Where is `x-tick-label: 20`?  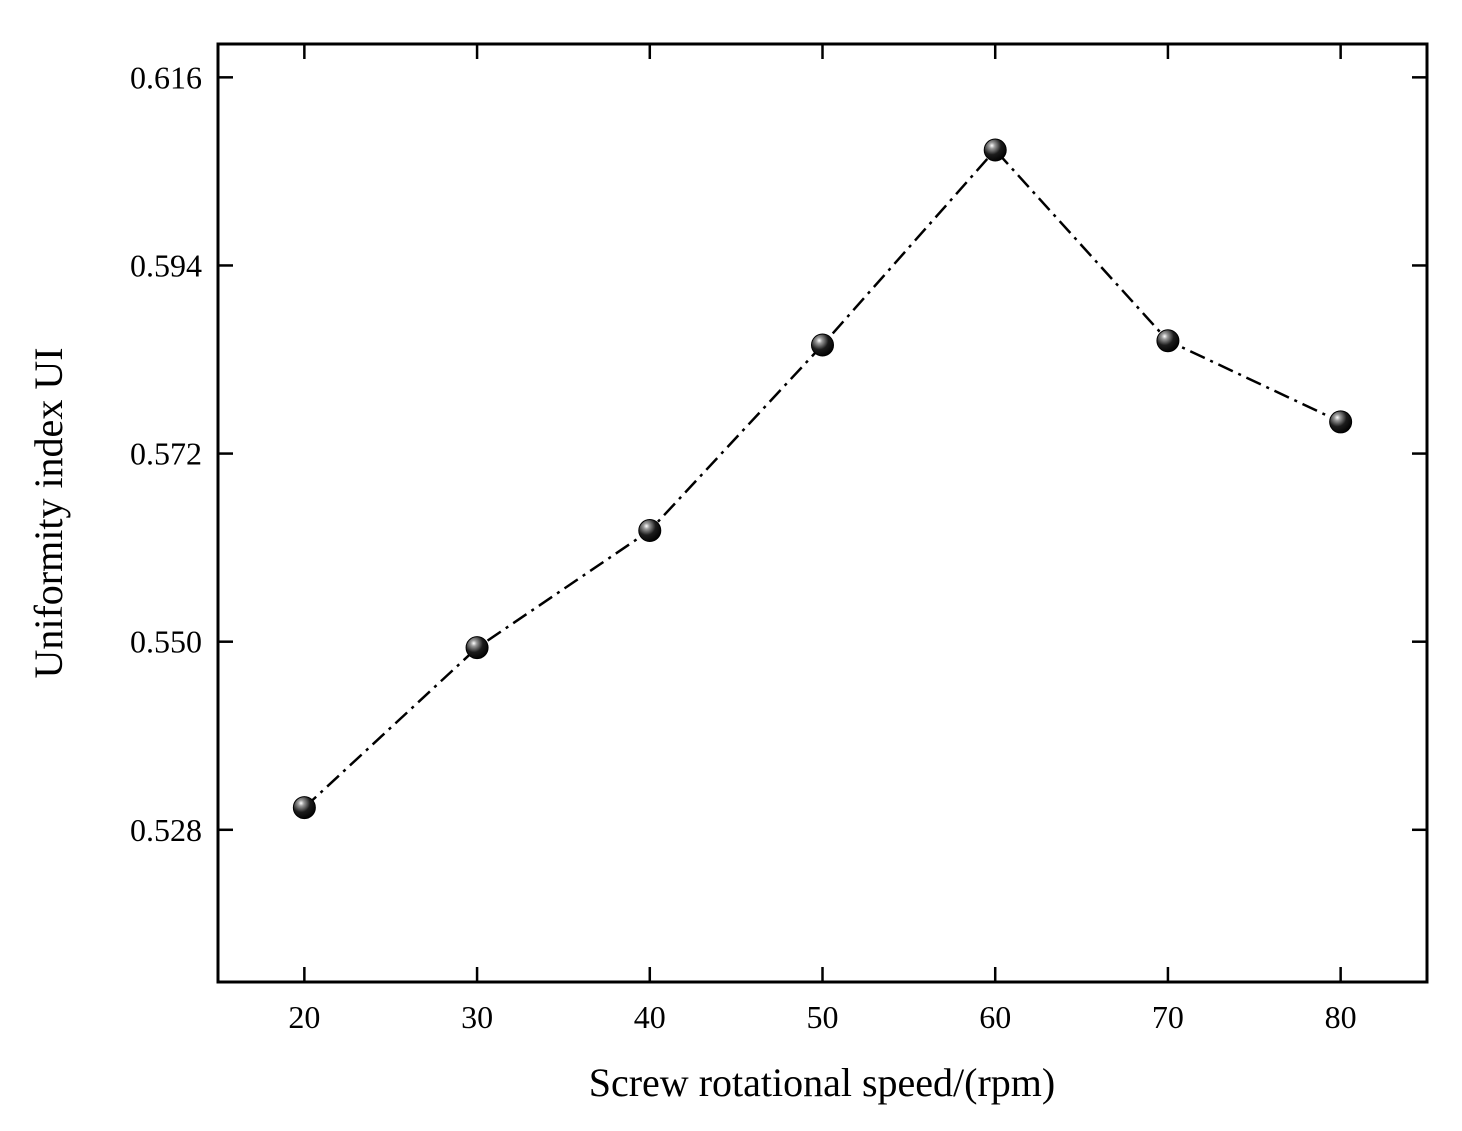 x-tick-label: 20 is located at coordinates (304, 1017).